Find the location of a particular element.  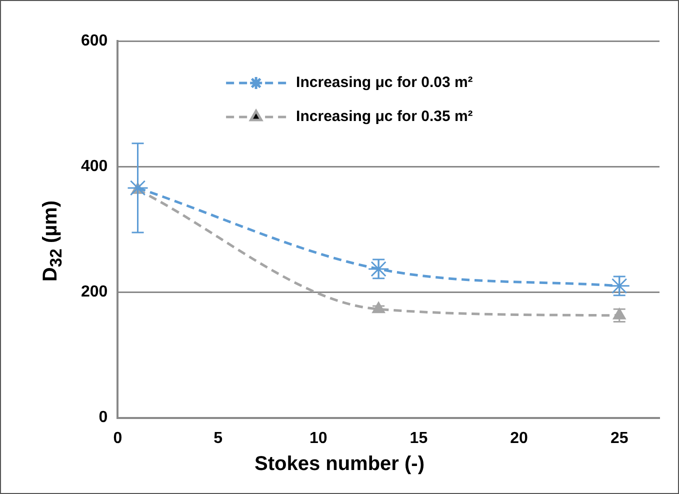

y-tick-label: 200 is located at coordinates (94, 292).